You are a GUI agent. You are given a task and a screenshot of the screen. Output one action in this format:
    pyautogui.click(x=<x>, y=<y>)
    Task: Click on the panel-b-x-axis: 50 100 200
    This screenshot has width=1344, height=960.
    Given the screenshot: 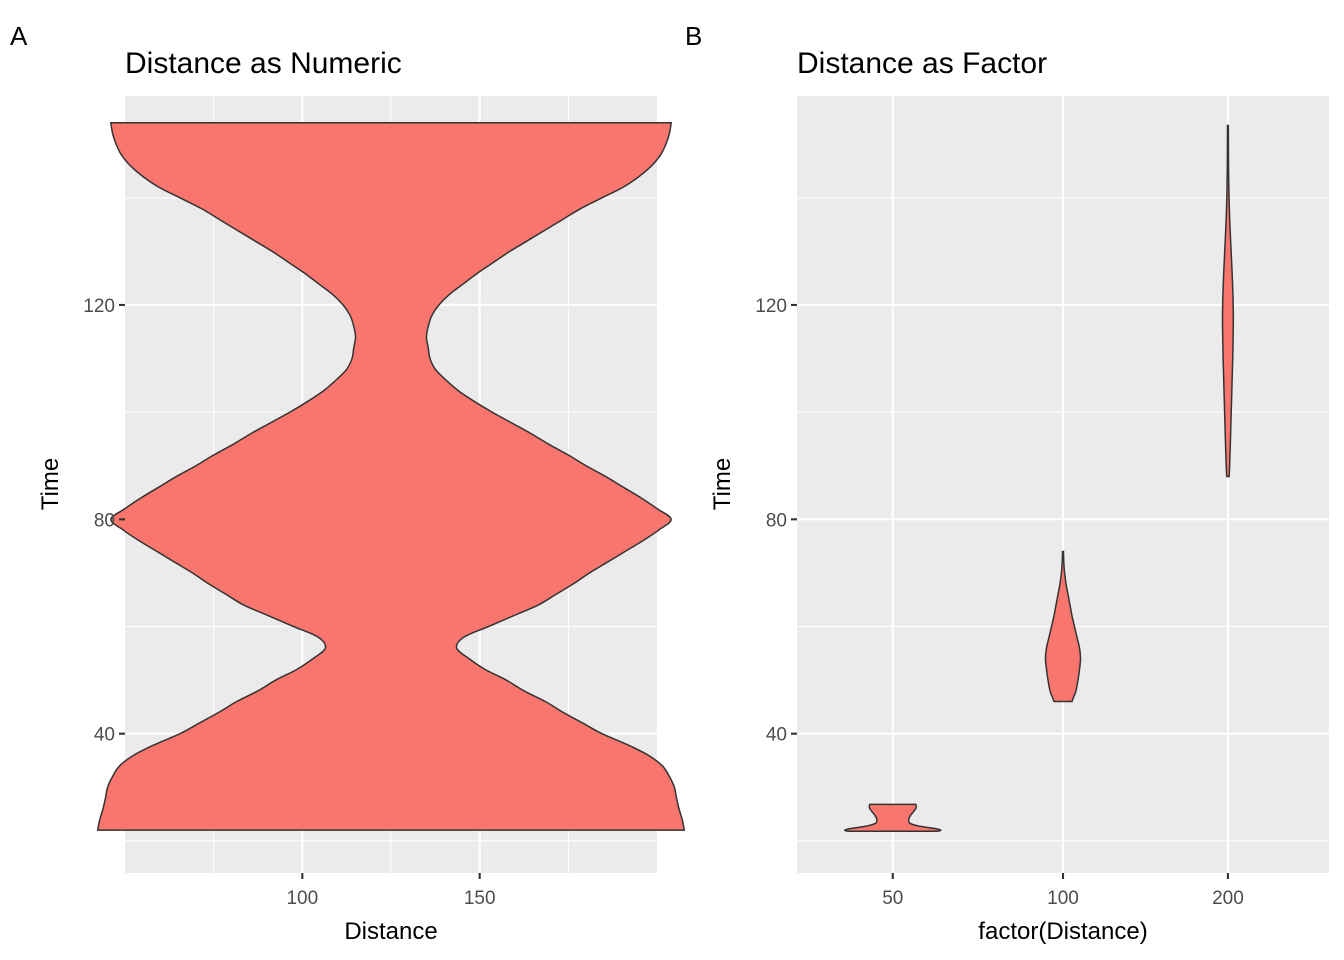 What is the action you would take?
    pyautogui.click(x=1063, y=891)
    